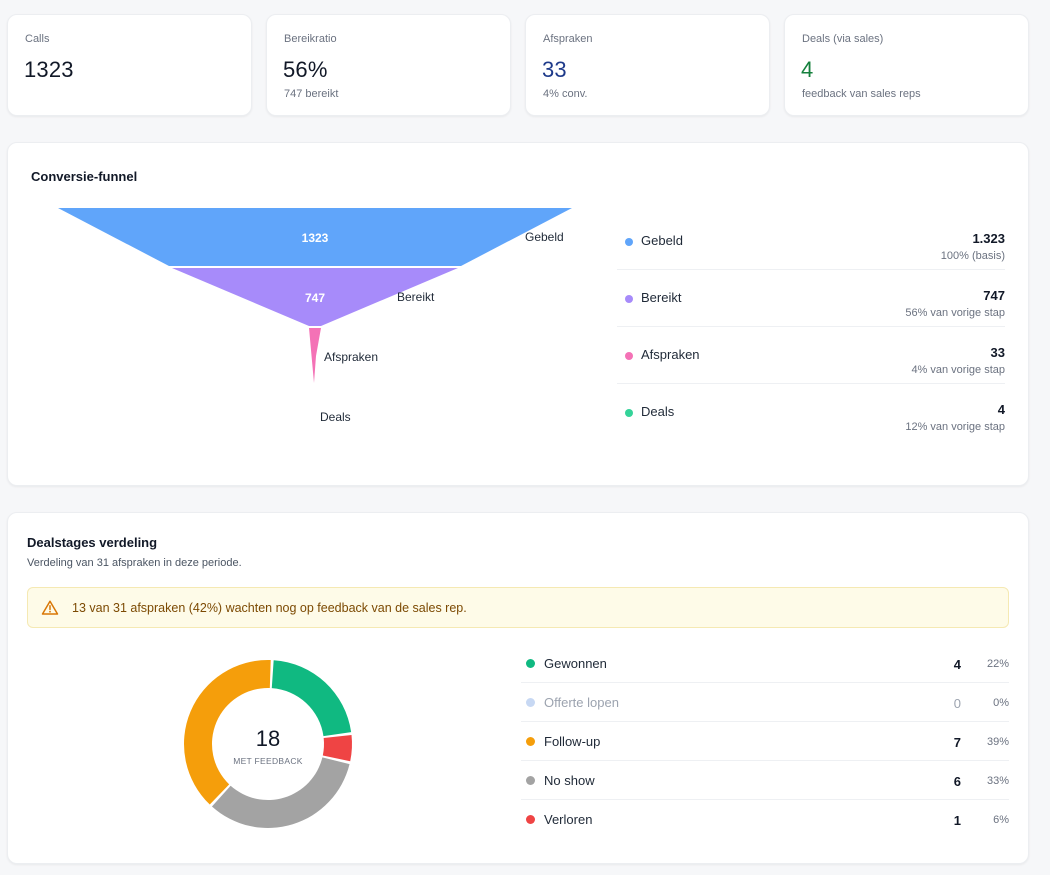 The image size is (1050, 875). I want to click on dealstage-pct: 39%, so click(997, 742).